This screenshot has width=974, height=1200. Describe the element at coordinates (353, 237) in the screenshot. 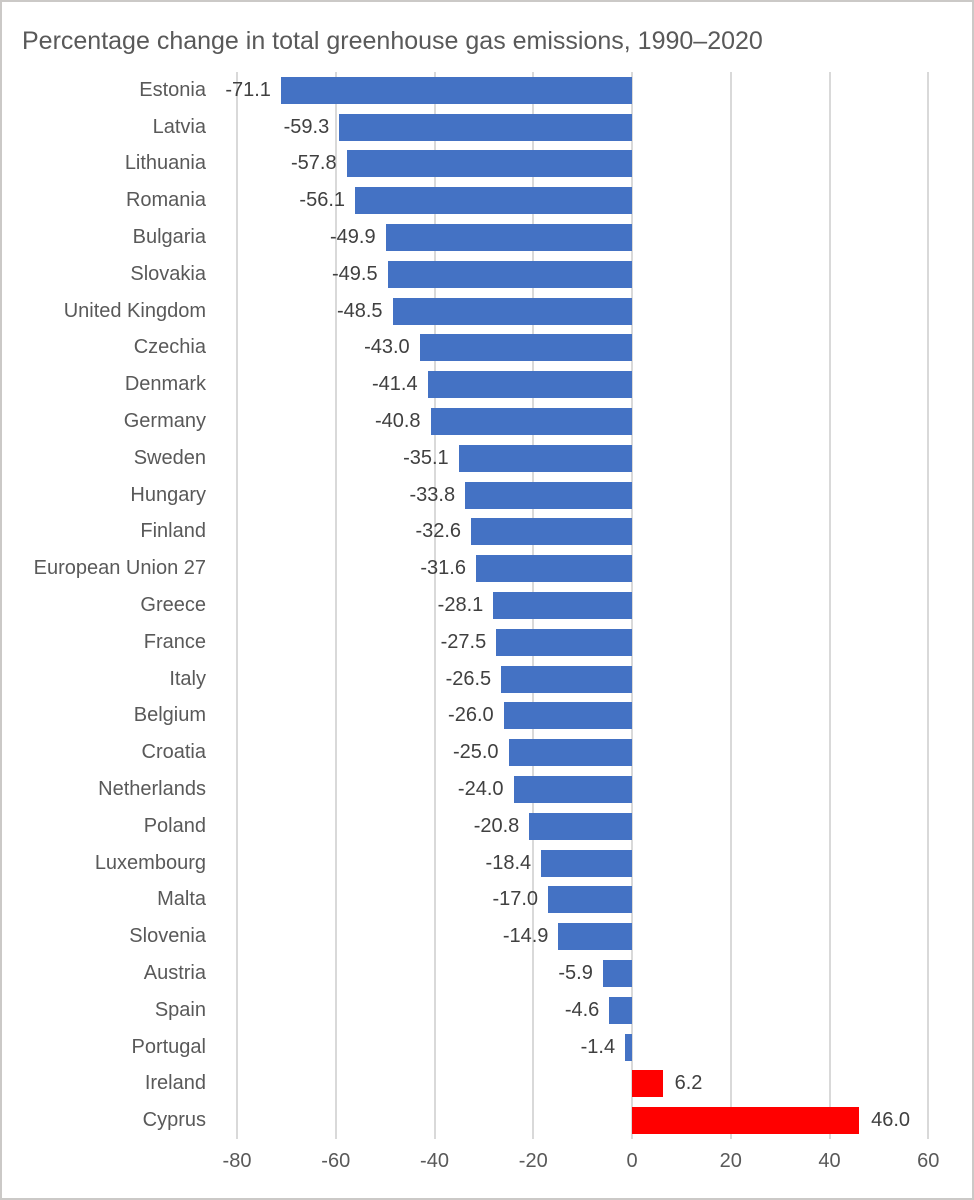

I see `value-label: -49.9` at that location.